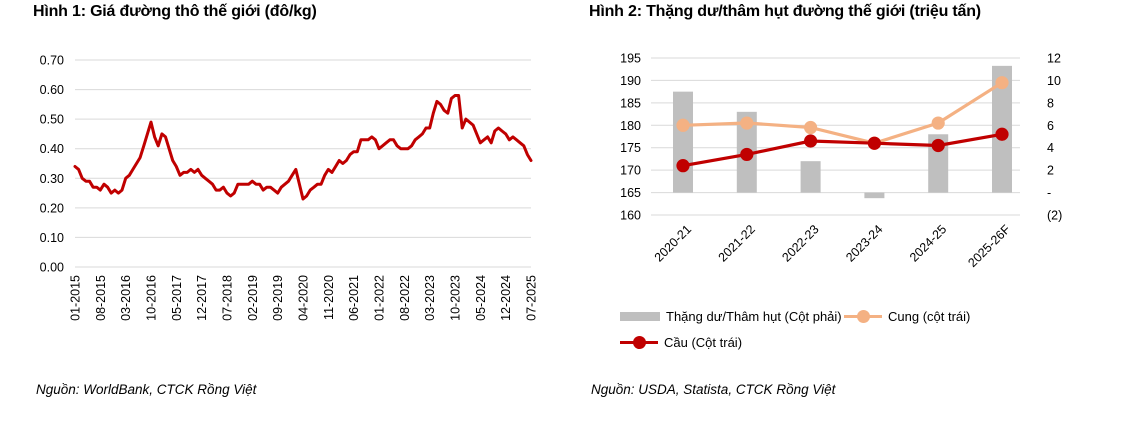 The width and height of the screenshot is (1131, 428). I want to click on x-axis-tick: 07-2018, so click(228, 298).